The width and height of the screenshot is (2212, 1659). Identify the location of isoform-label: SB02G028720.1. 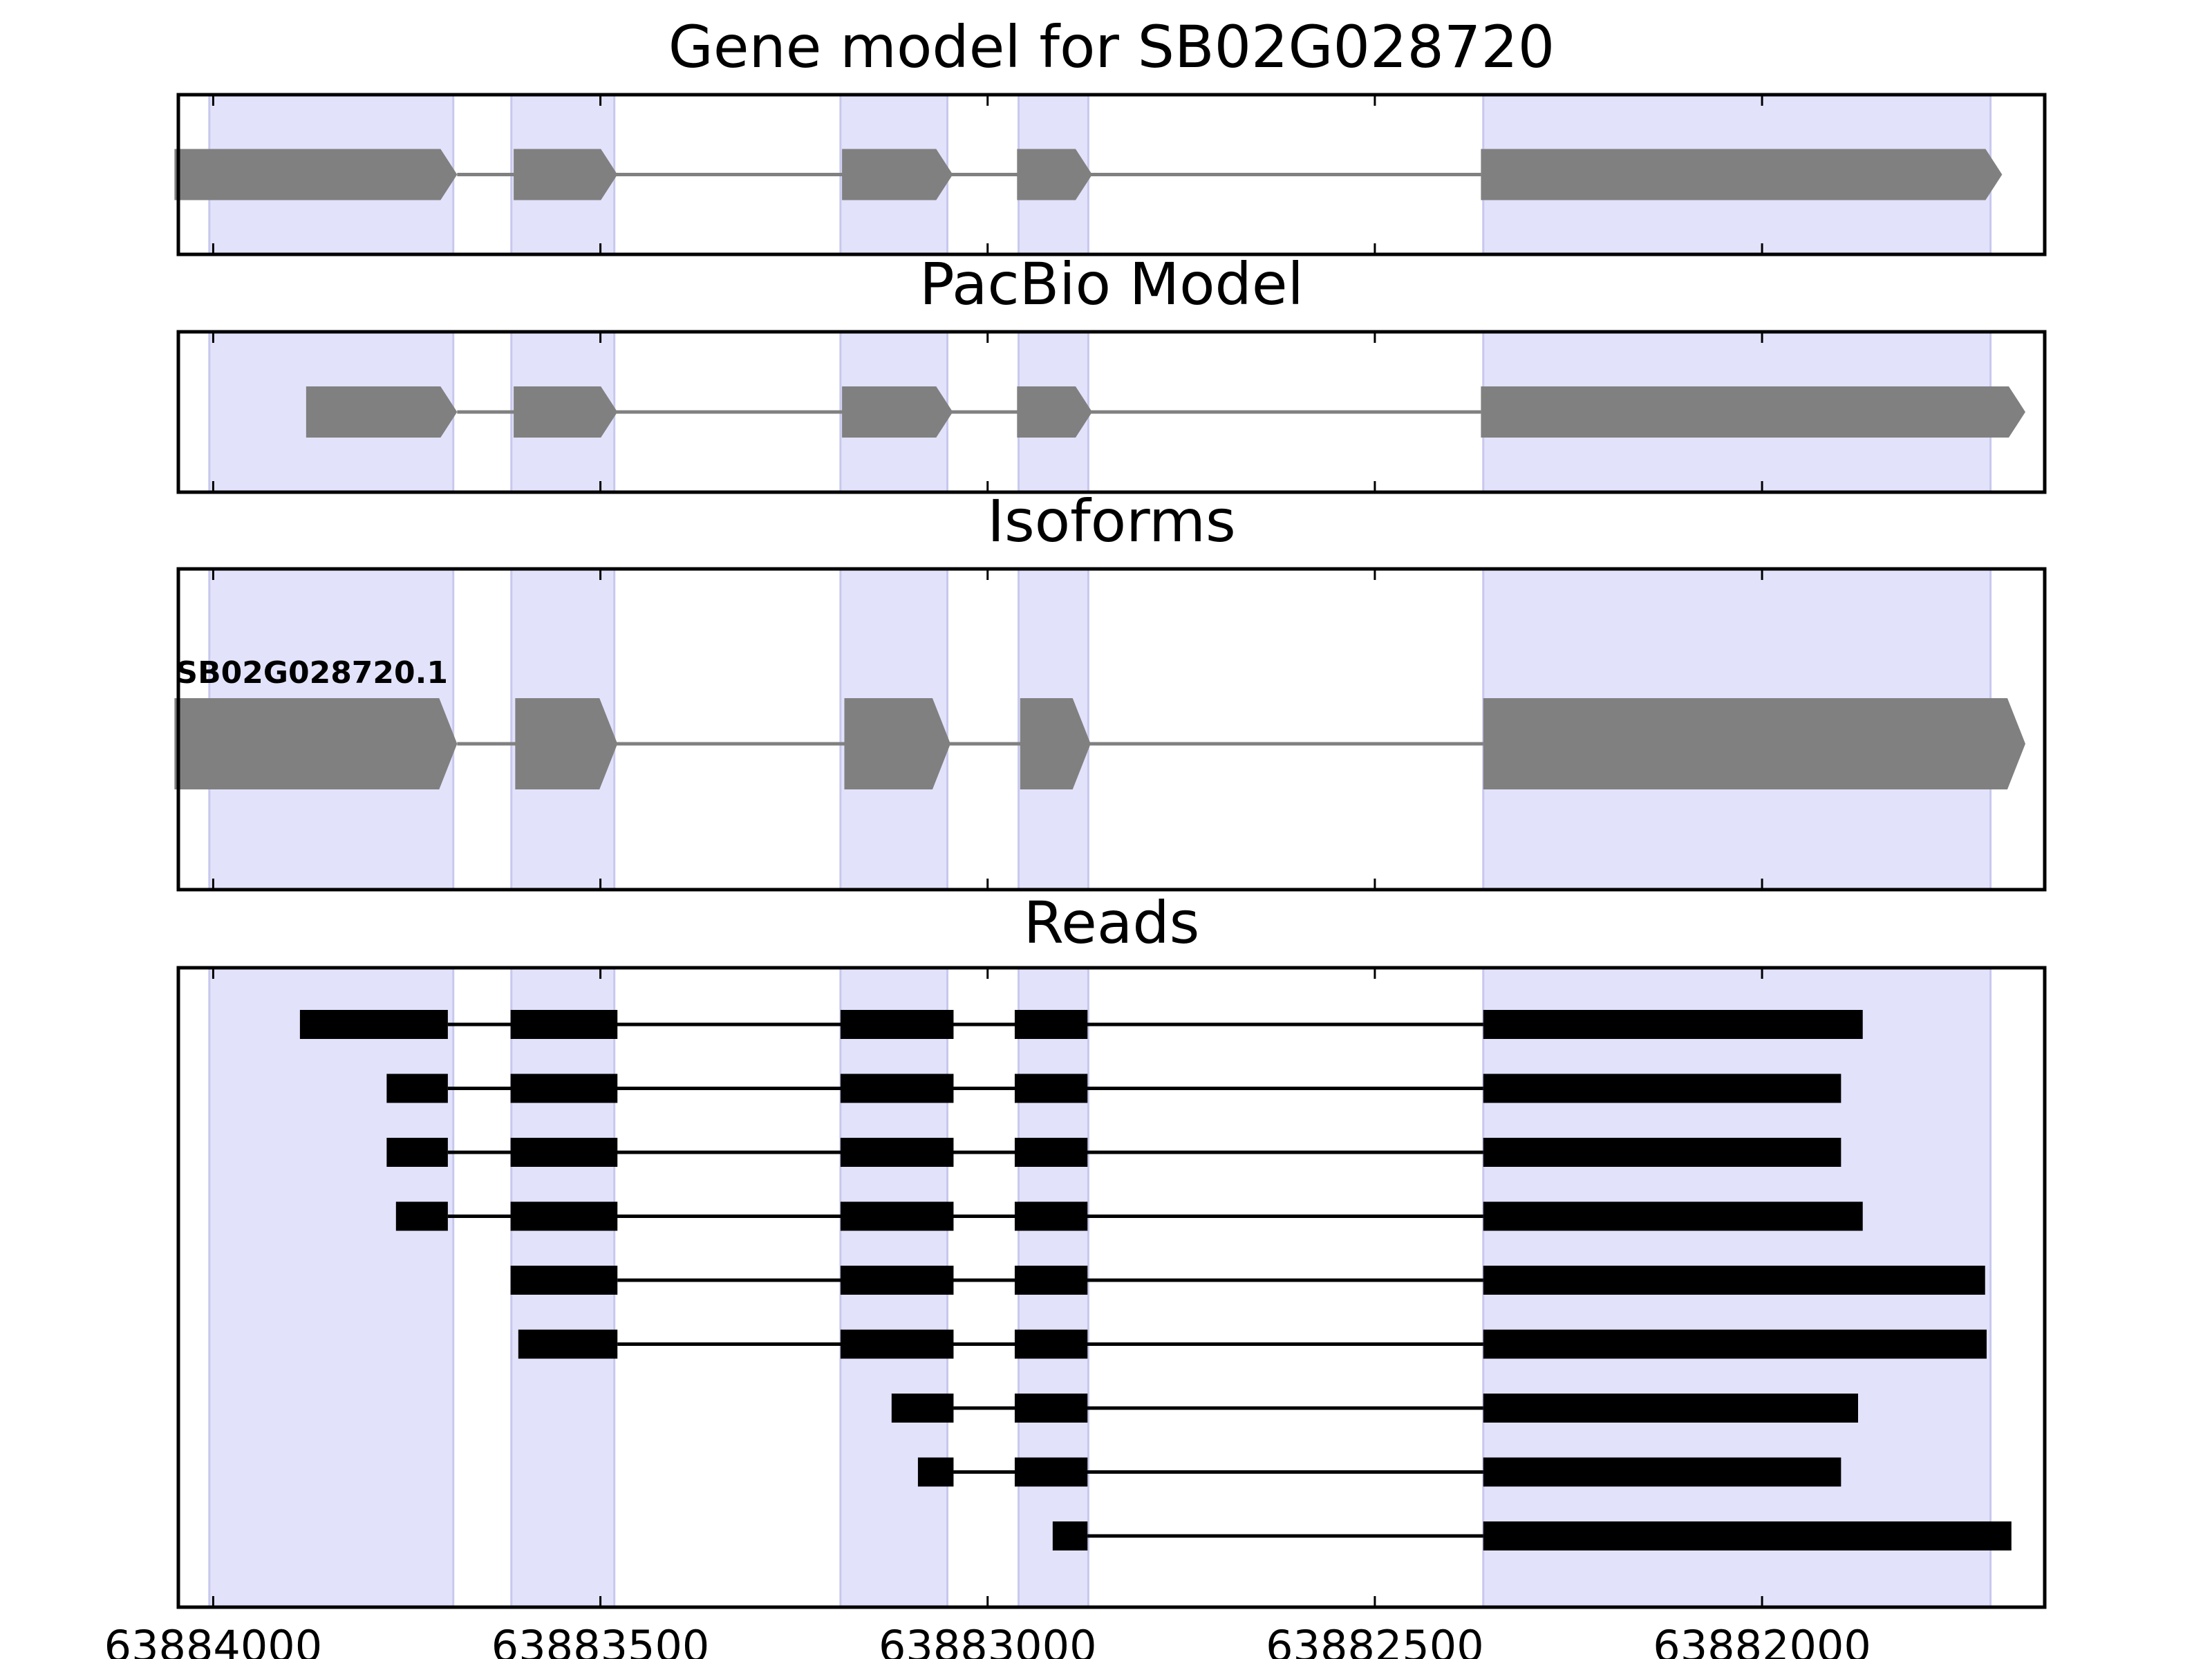
(312, 673).